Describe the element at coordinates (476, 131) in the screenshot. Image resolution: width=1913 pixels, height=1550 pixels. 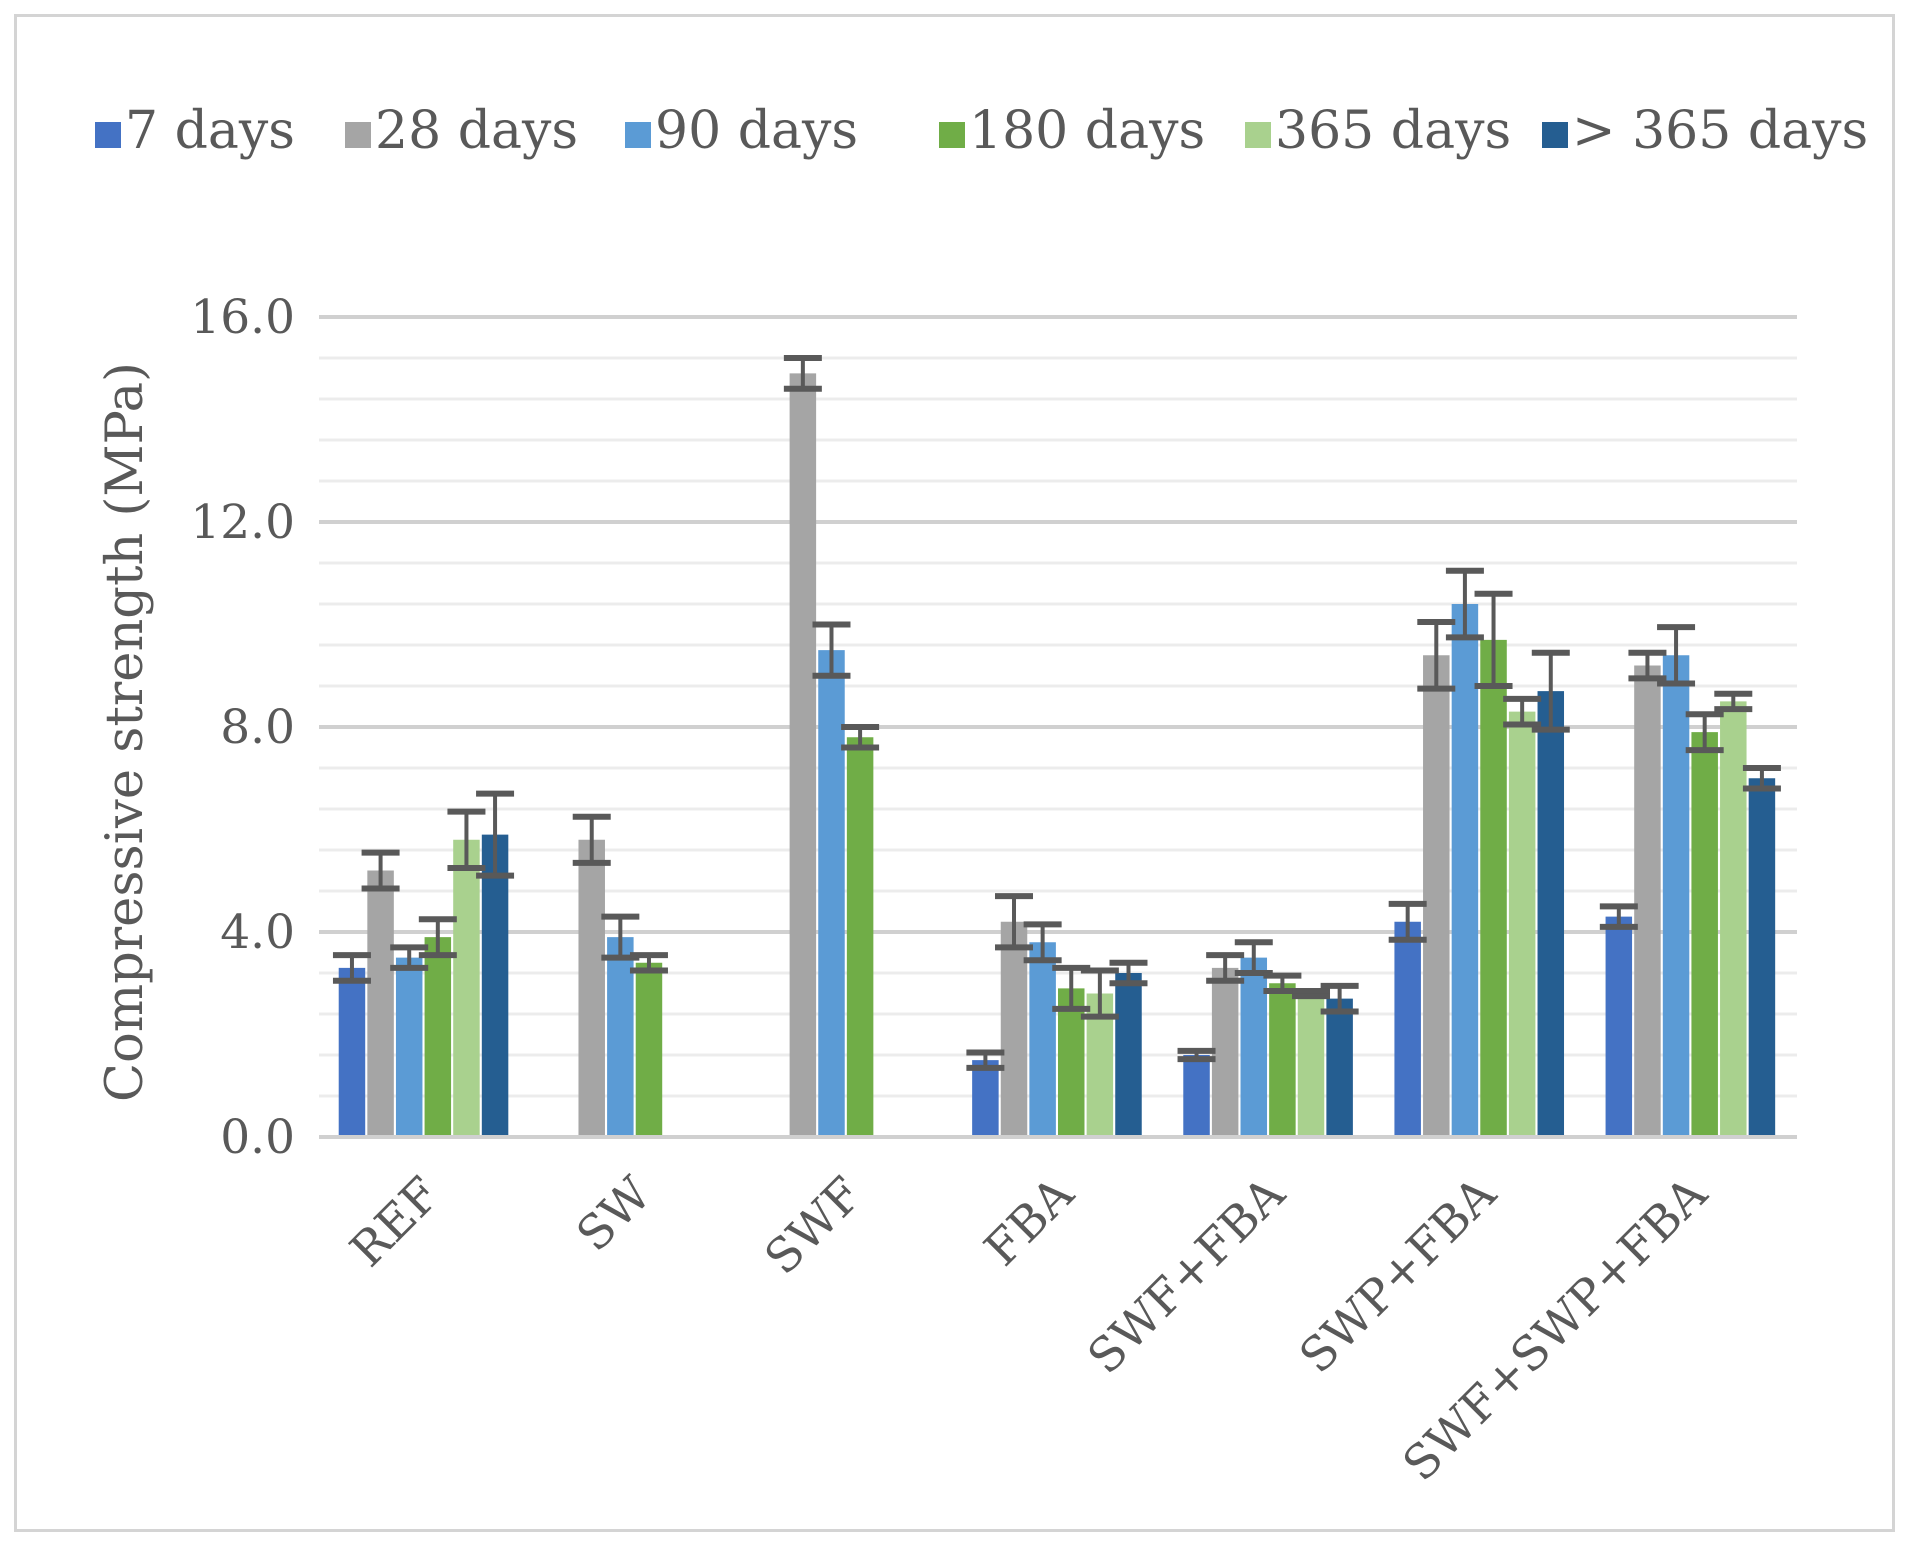
I see `legend-label: 28 days` at that location.